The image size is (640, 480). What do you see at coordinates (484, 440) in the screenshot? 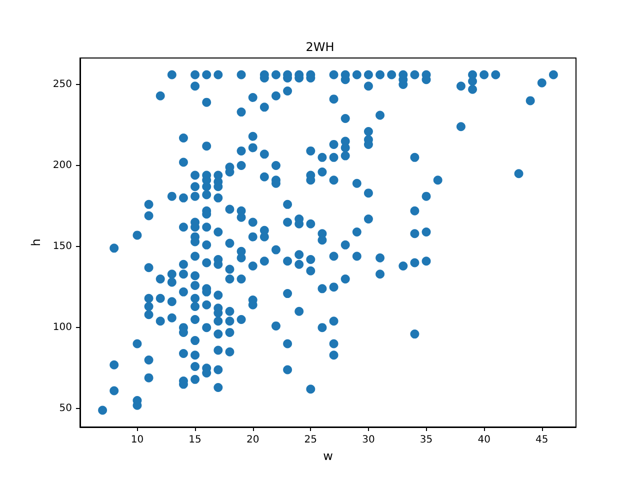
I see `x-tick-label: 40` at bounding box center [484, 440].